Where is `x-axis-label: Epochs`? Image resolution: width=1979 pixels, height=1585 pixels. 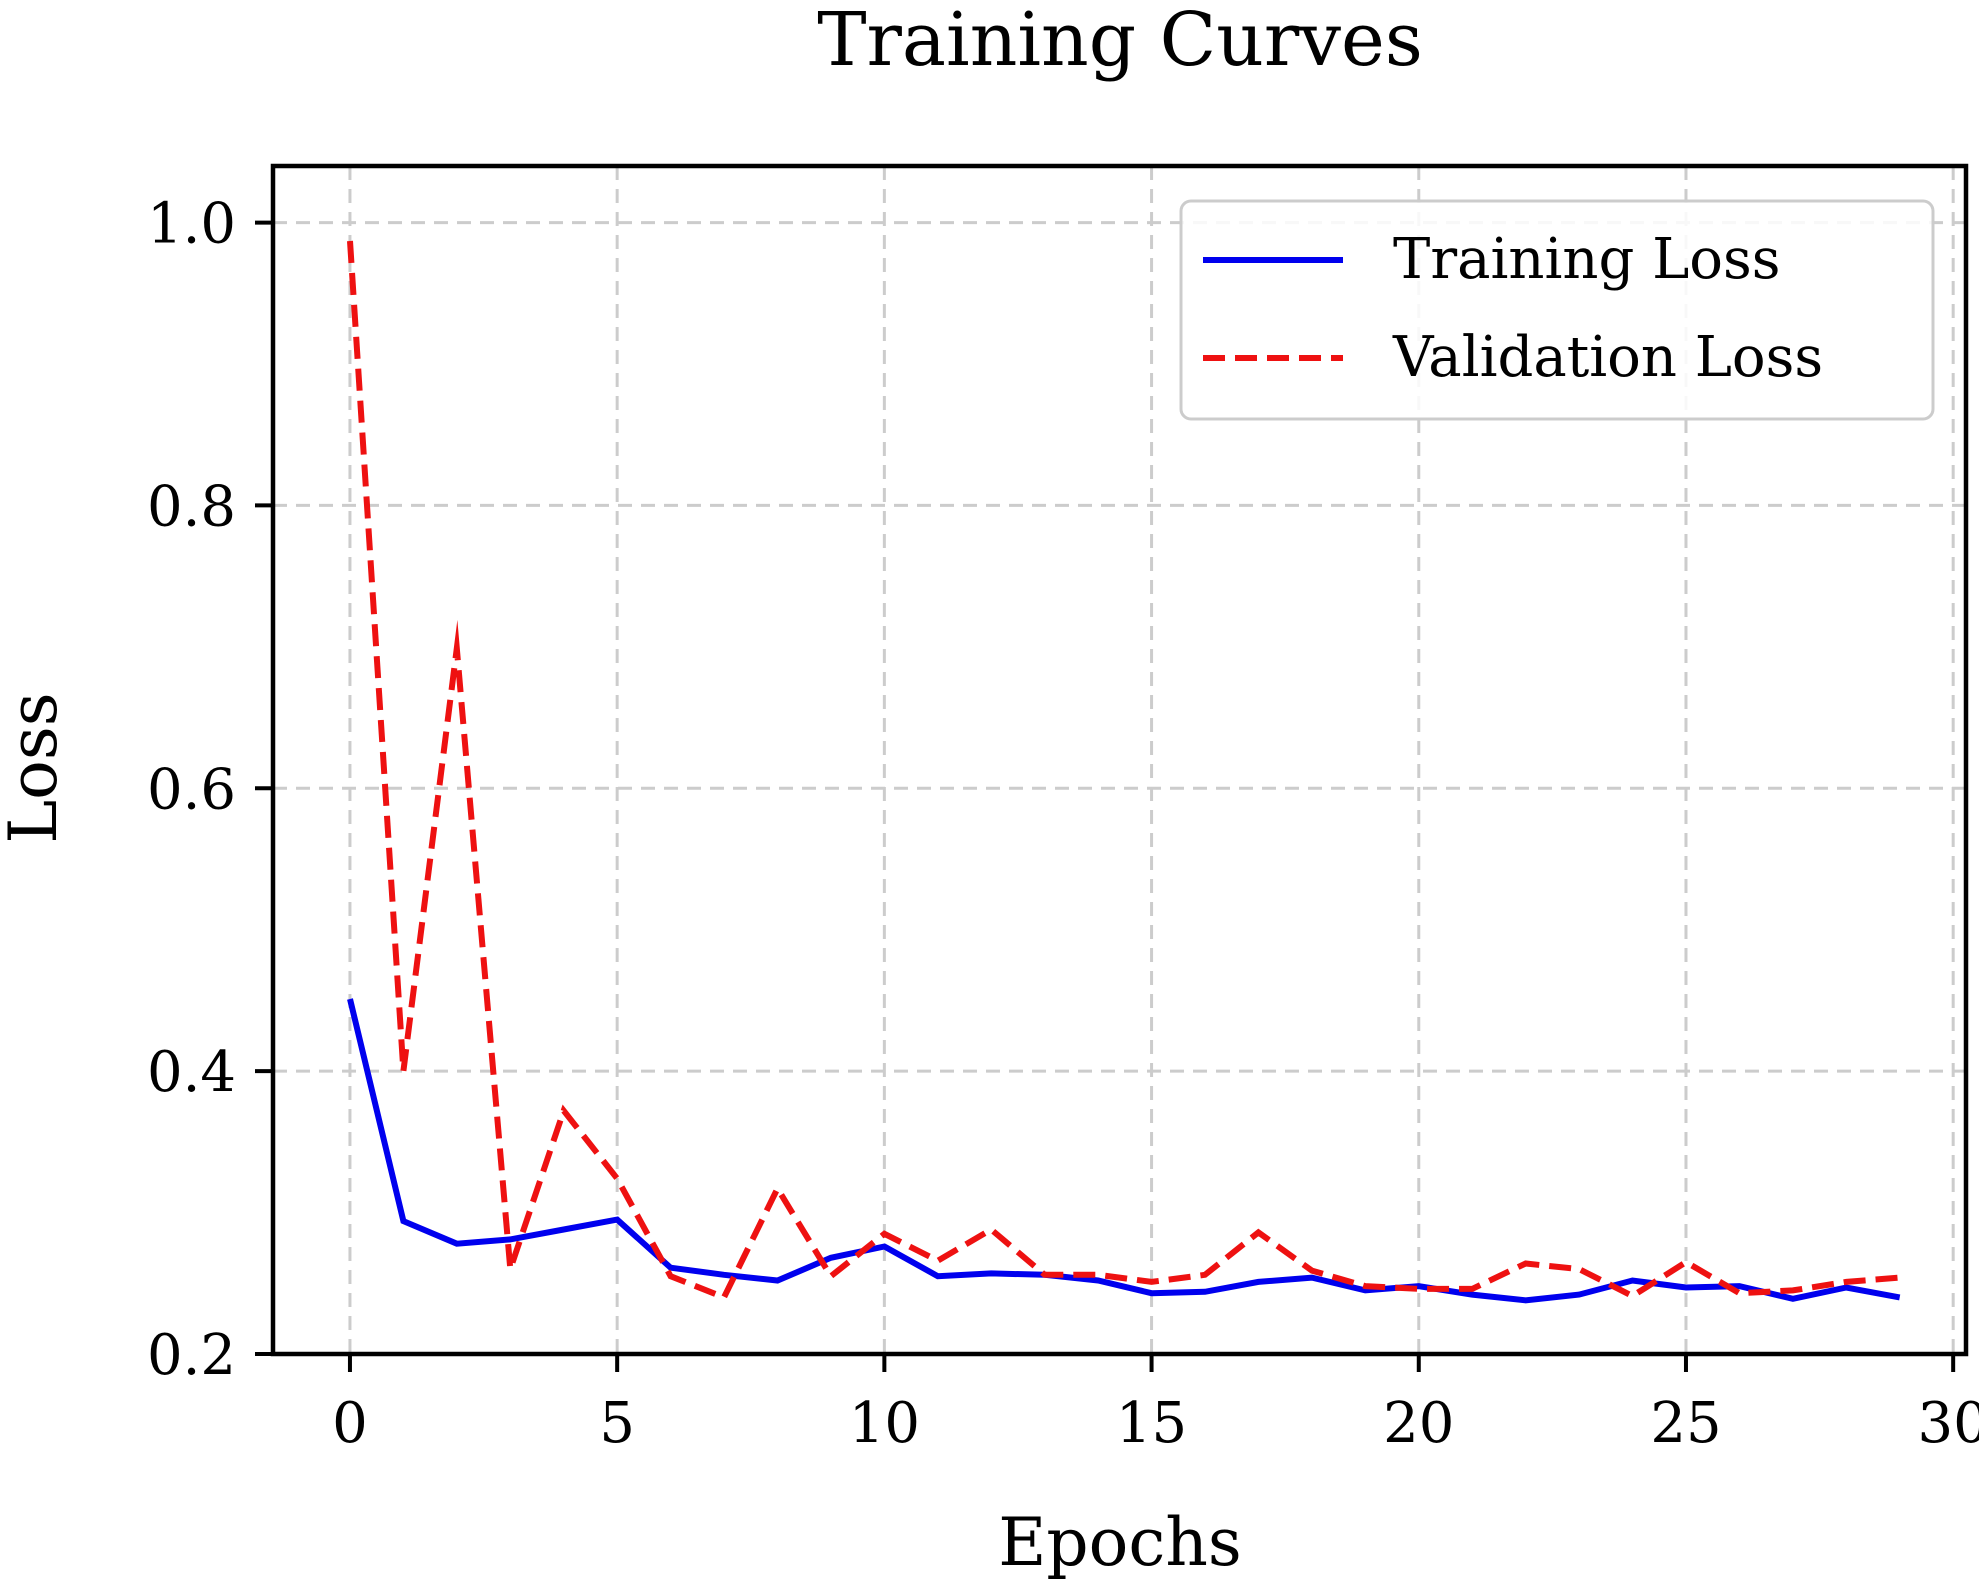
x-axis-label: Epochs is located at coordinates (1120, 1542).